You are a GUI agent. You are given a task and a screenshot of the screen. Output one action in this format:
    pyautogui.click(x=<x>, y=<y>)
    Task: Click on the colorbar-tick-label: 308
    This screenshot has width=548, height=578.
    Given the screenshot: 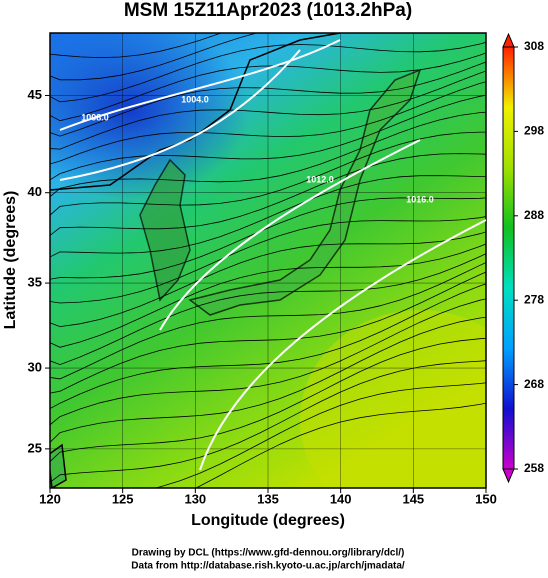 What is the action you would take?
    pyautogui.click(x=534, y=46)
    